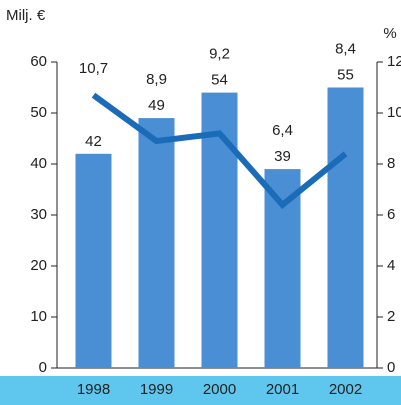 This screenshot has height=405, width=401. What do you see at coordinates (345, 48) in the screenshot?
I see `line-value-label: 8,4` at bounding box center [345, 48].